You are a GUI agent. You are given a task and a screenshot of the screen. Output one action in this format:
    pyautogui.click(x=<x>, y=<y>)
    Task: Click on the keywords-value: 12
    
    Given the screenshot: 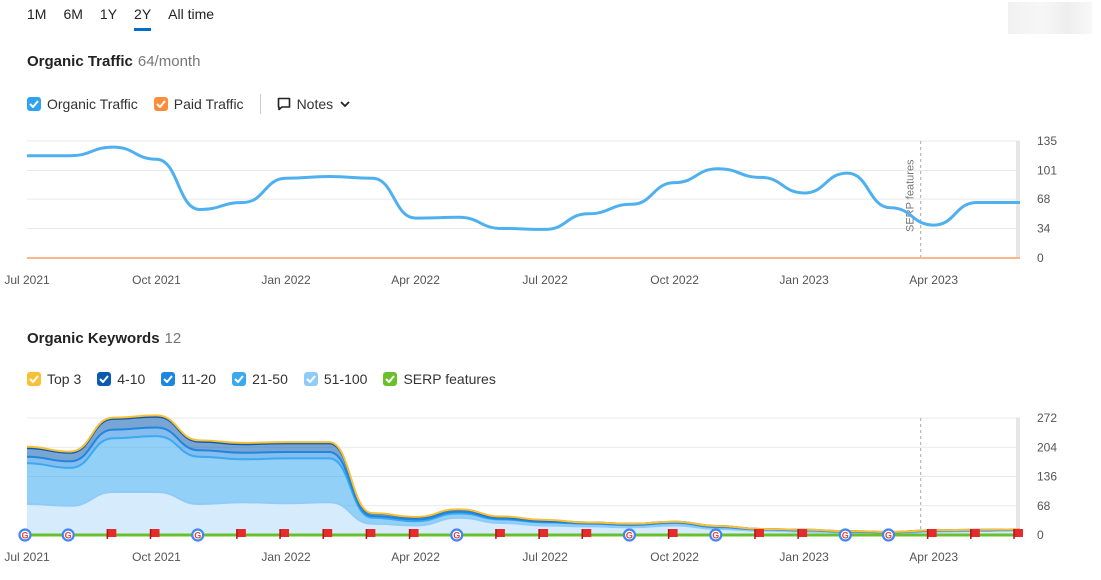 What is the action you would take?
    pyautogui.click(x=173, y=338)
    